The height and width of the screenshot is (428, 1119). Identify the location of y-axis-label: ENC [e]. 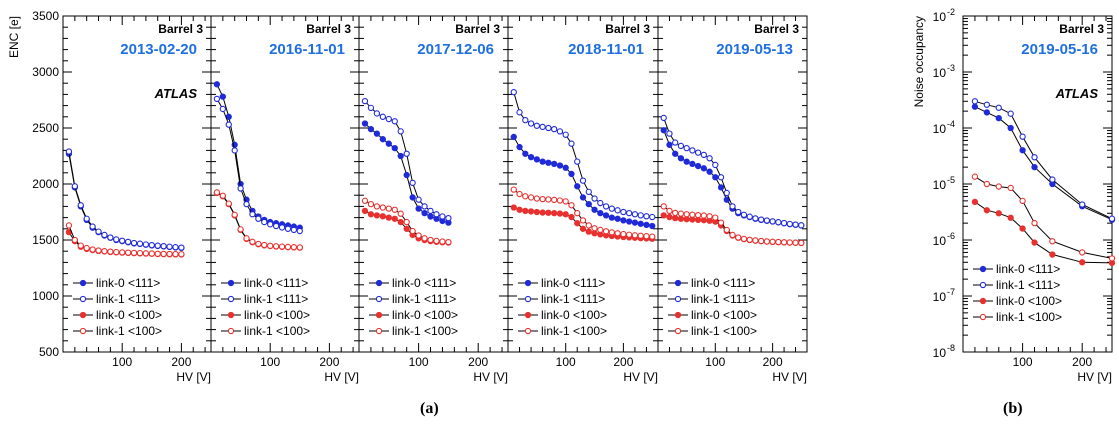
(14, 37).